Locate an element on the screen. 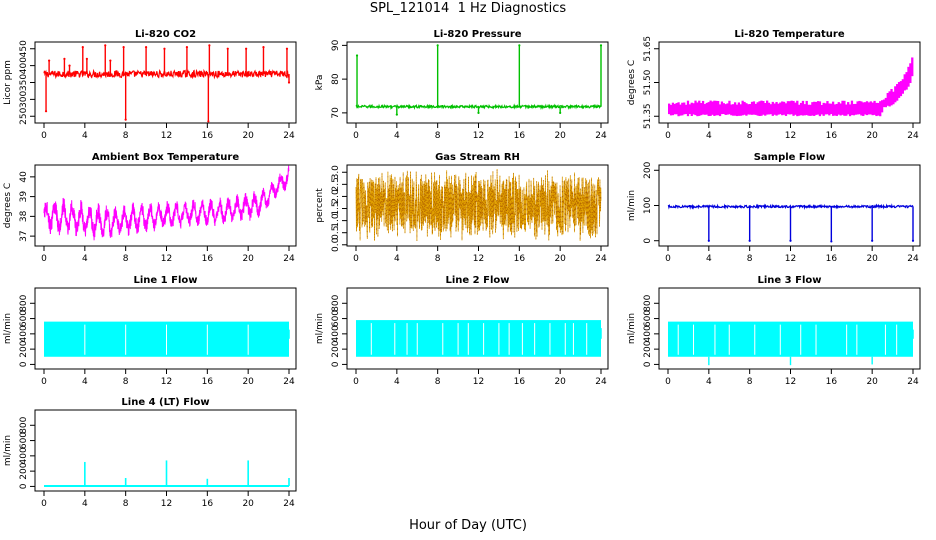  y-tick-label: 90 is located at coordinates (336, 45).